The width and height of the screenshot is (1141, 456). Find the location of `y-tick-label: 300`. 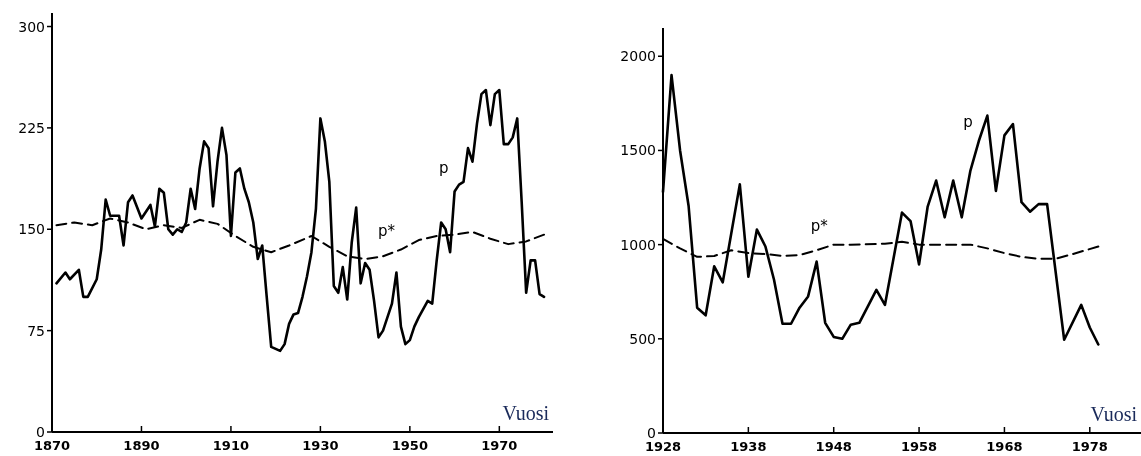

y-tick-label: 300 is located at coordinates (31, 26).